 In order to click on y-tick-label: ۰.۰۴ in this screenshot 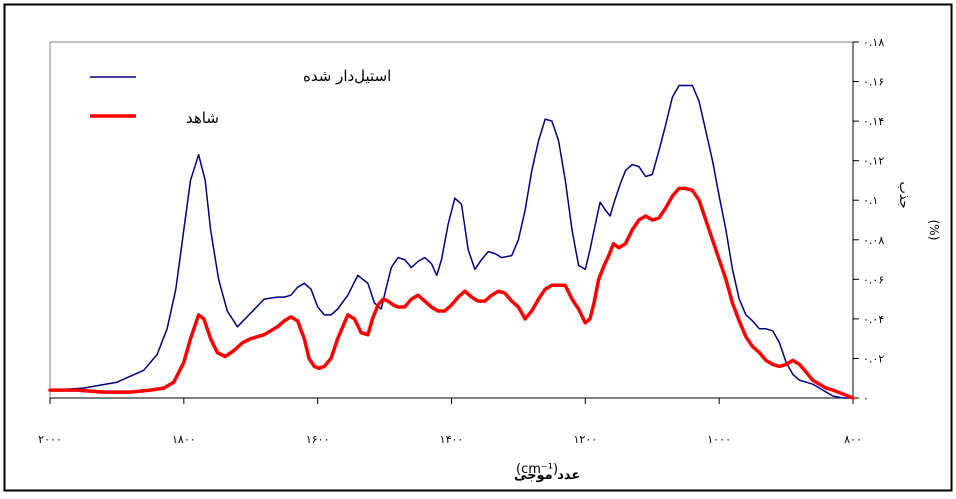, I will do `click(873, 319)`.